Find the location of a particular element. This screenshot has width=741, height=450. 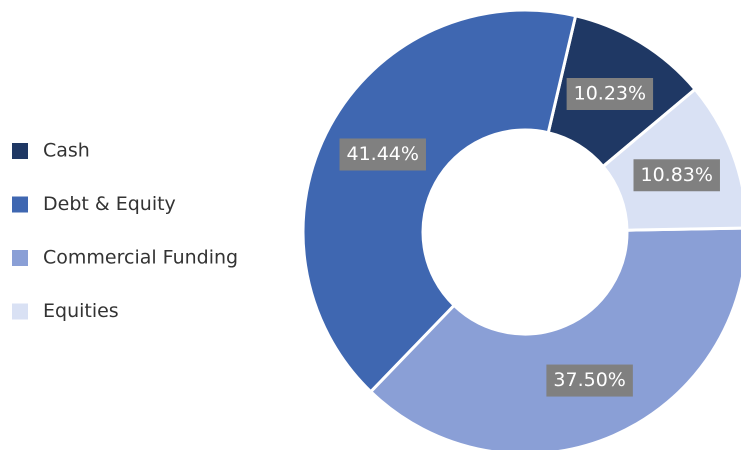

slice-label: 10.23% is located at coordinates (610, 93).